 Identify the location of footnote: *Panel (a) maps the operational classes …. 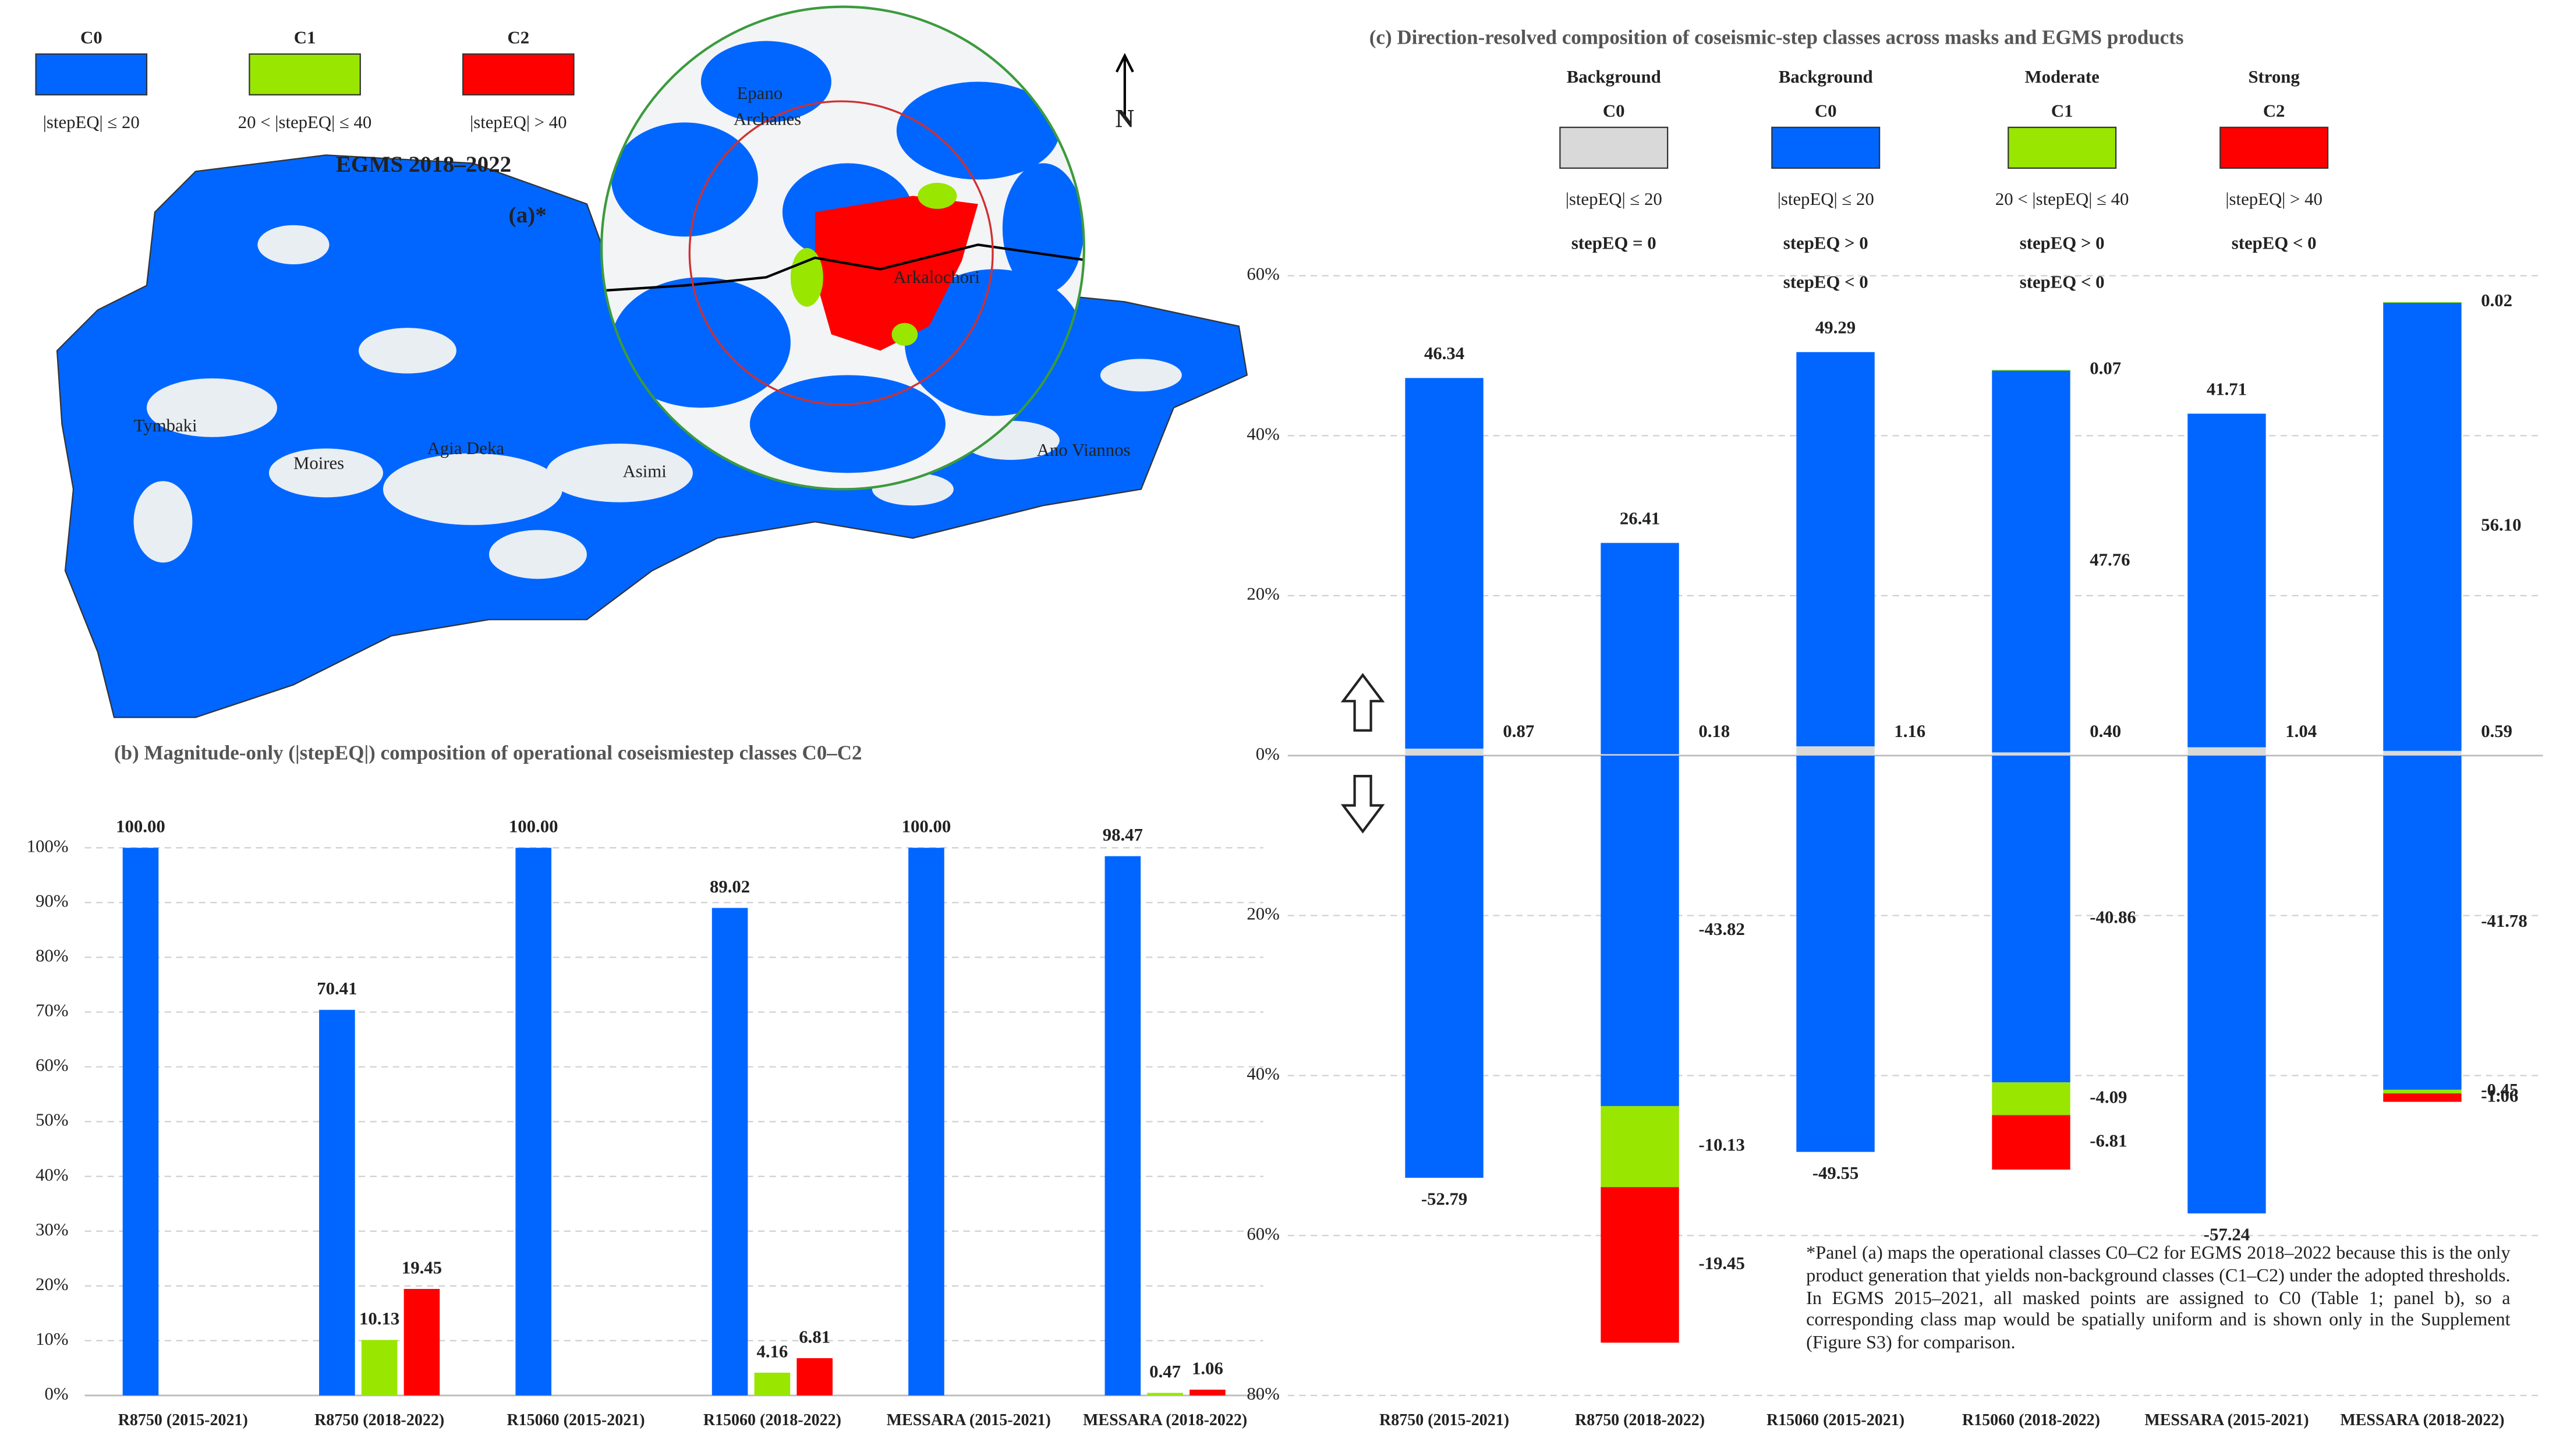
(2158, 1299).